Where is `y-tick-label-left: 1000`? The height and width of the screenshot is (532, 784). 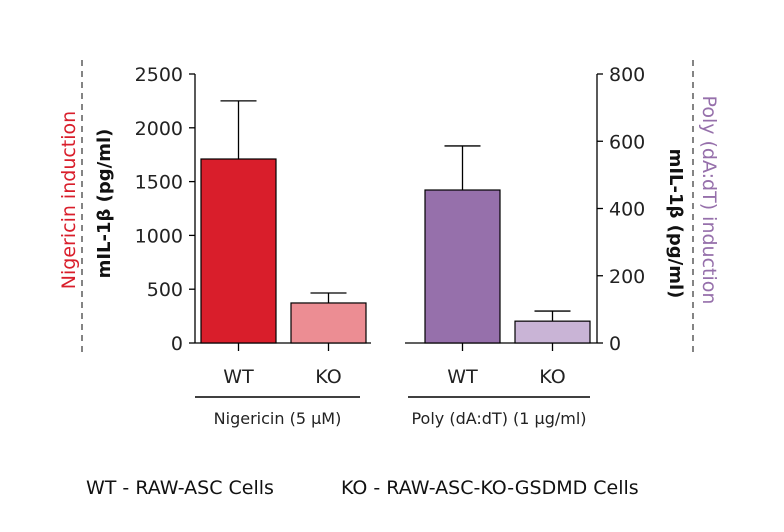 y-tick-label-left: 1000 is located at coordinates (159, 236).